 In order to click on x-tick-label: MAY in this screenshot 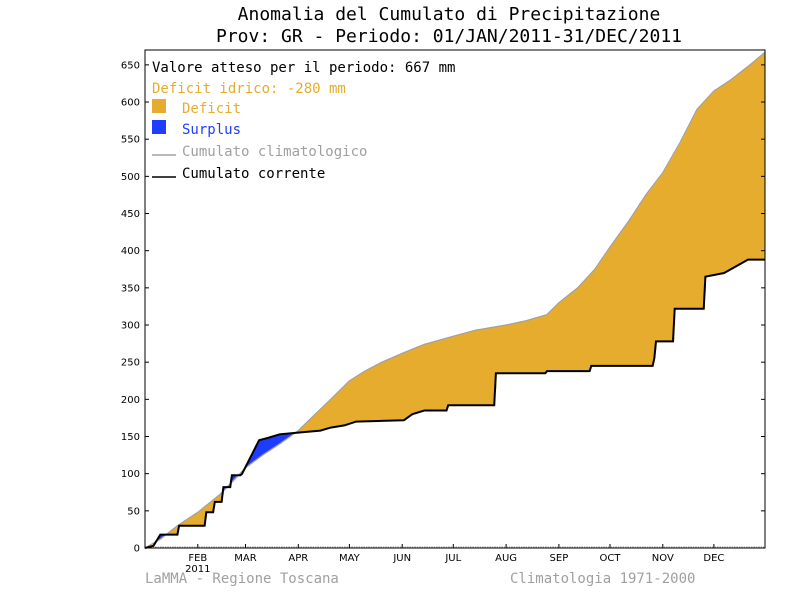, I will do `click(350, 558)`.